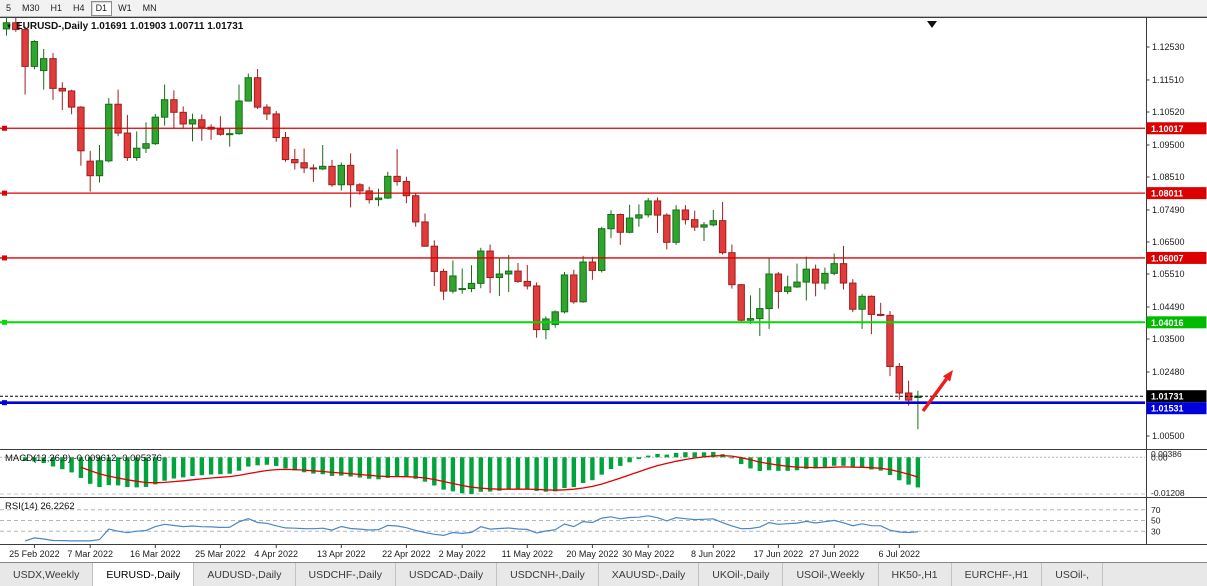 The height and width of the screenshot is (586, 1207). What do you see at coordinates (447, 574) in the screenshot?
I see `tab-usdcad-daily: USDCAD-,Daily` at bounding box center [447, 574].